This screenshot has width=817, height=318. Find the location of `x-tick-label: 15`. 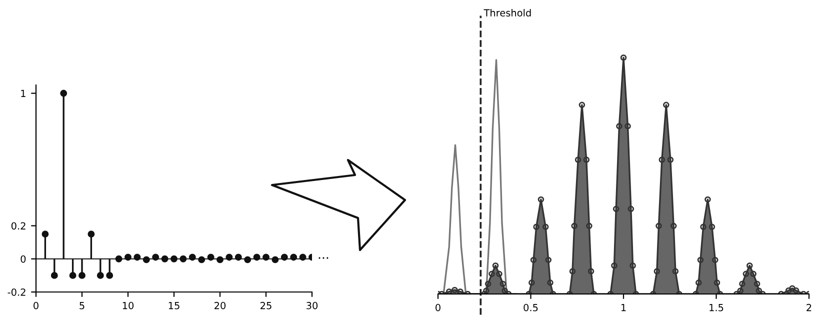

x-tick-label: 15 is located at coordinates (174, 306).